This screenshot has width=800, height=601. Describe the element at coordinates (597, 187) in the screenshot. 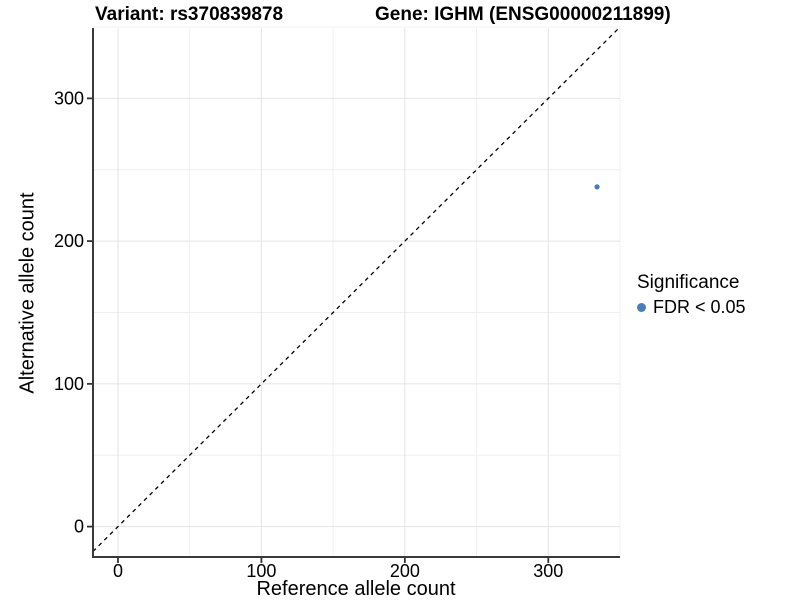

I see `data-point` at that location.